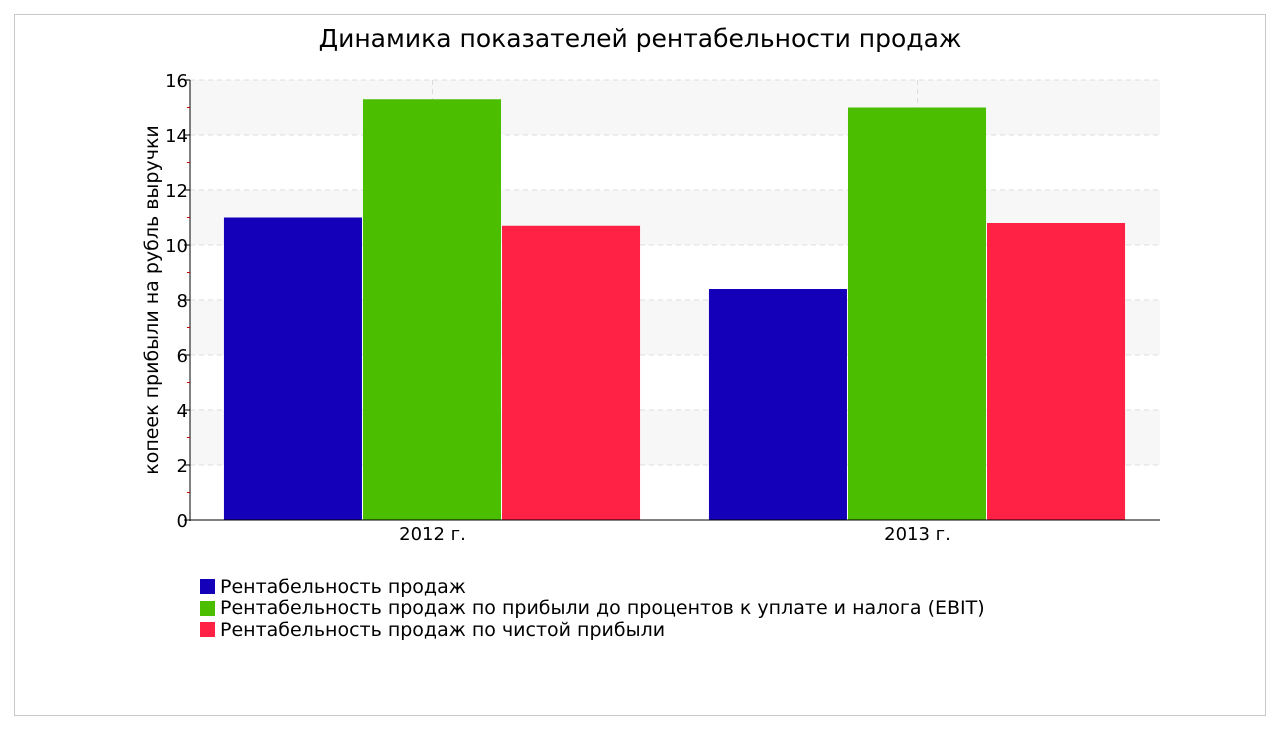 This screenshot has width=1280, height=730. Describe the element at coordinates (443, 629) in the screenshot. I see `legend-label-2: Рентабельность продаж по чистой прибыли` at that location.